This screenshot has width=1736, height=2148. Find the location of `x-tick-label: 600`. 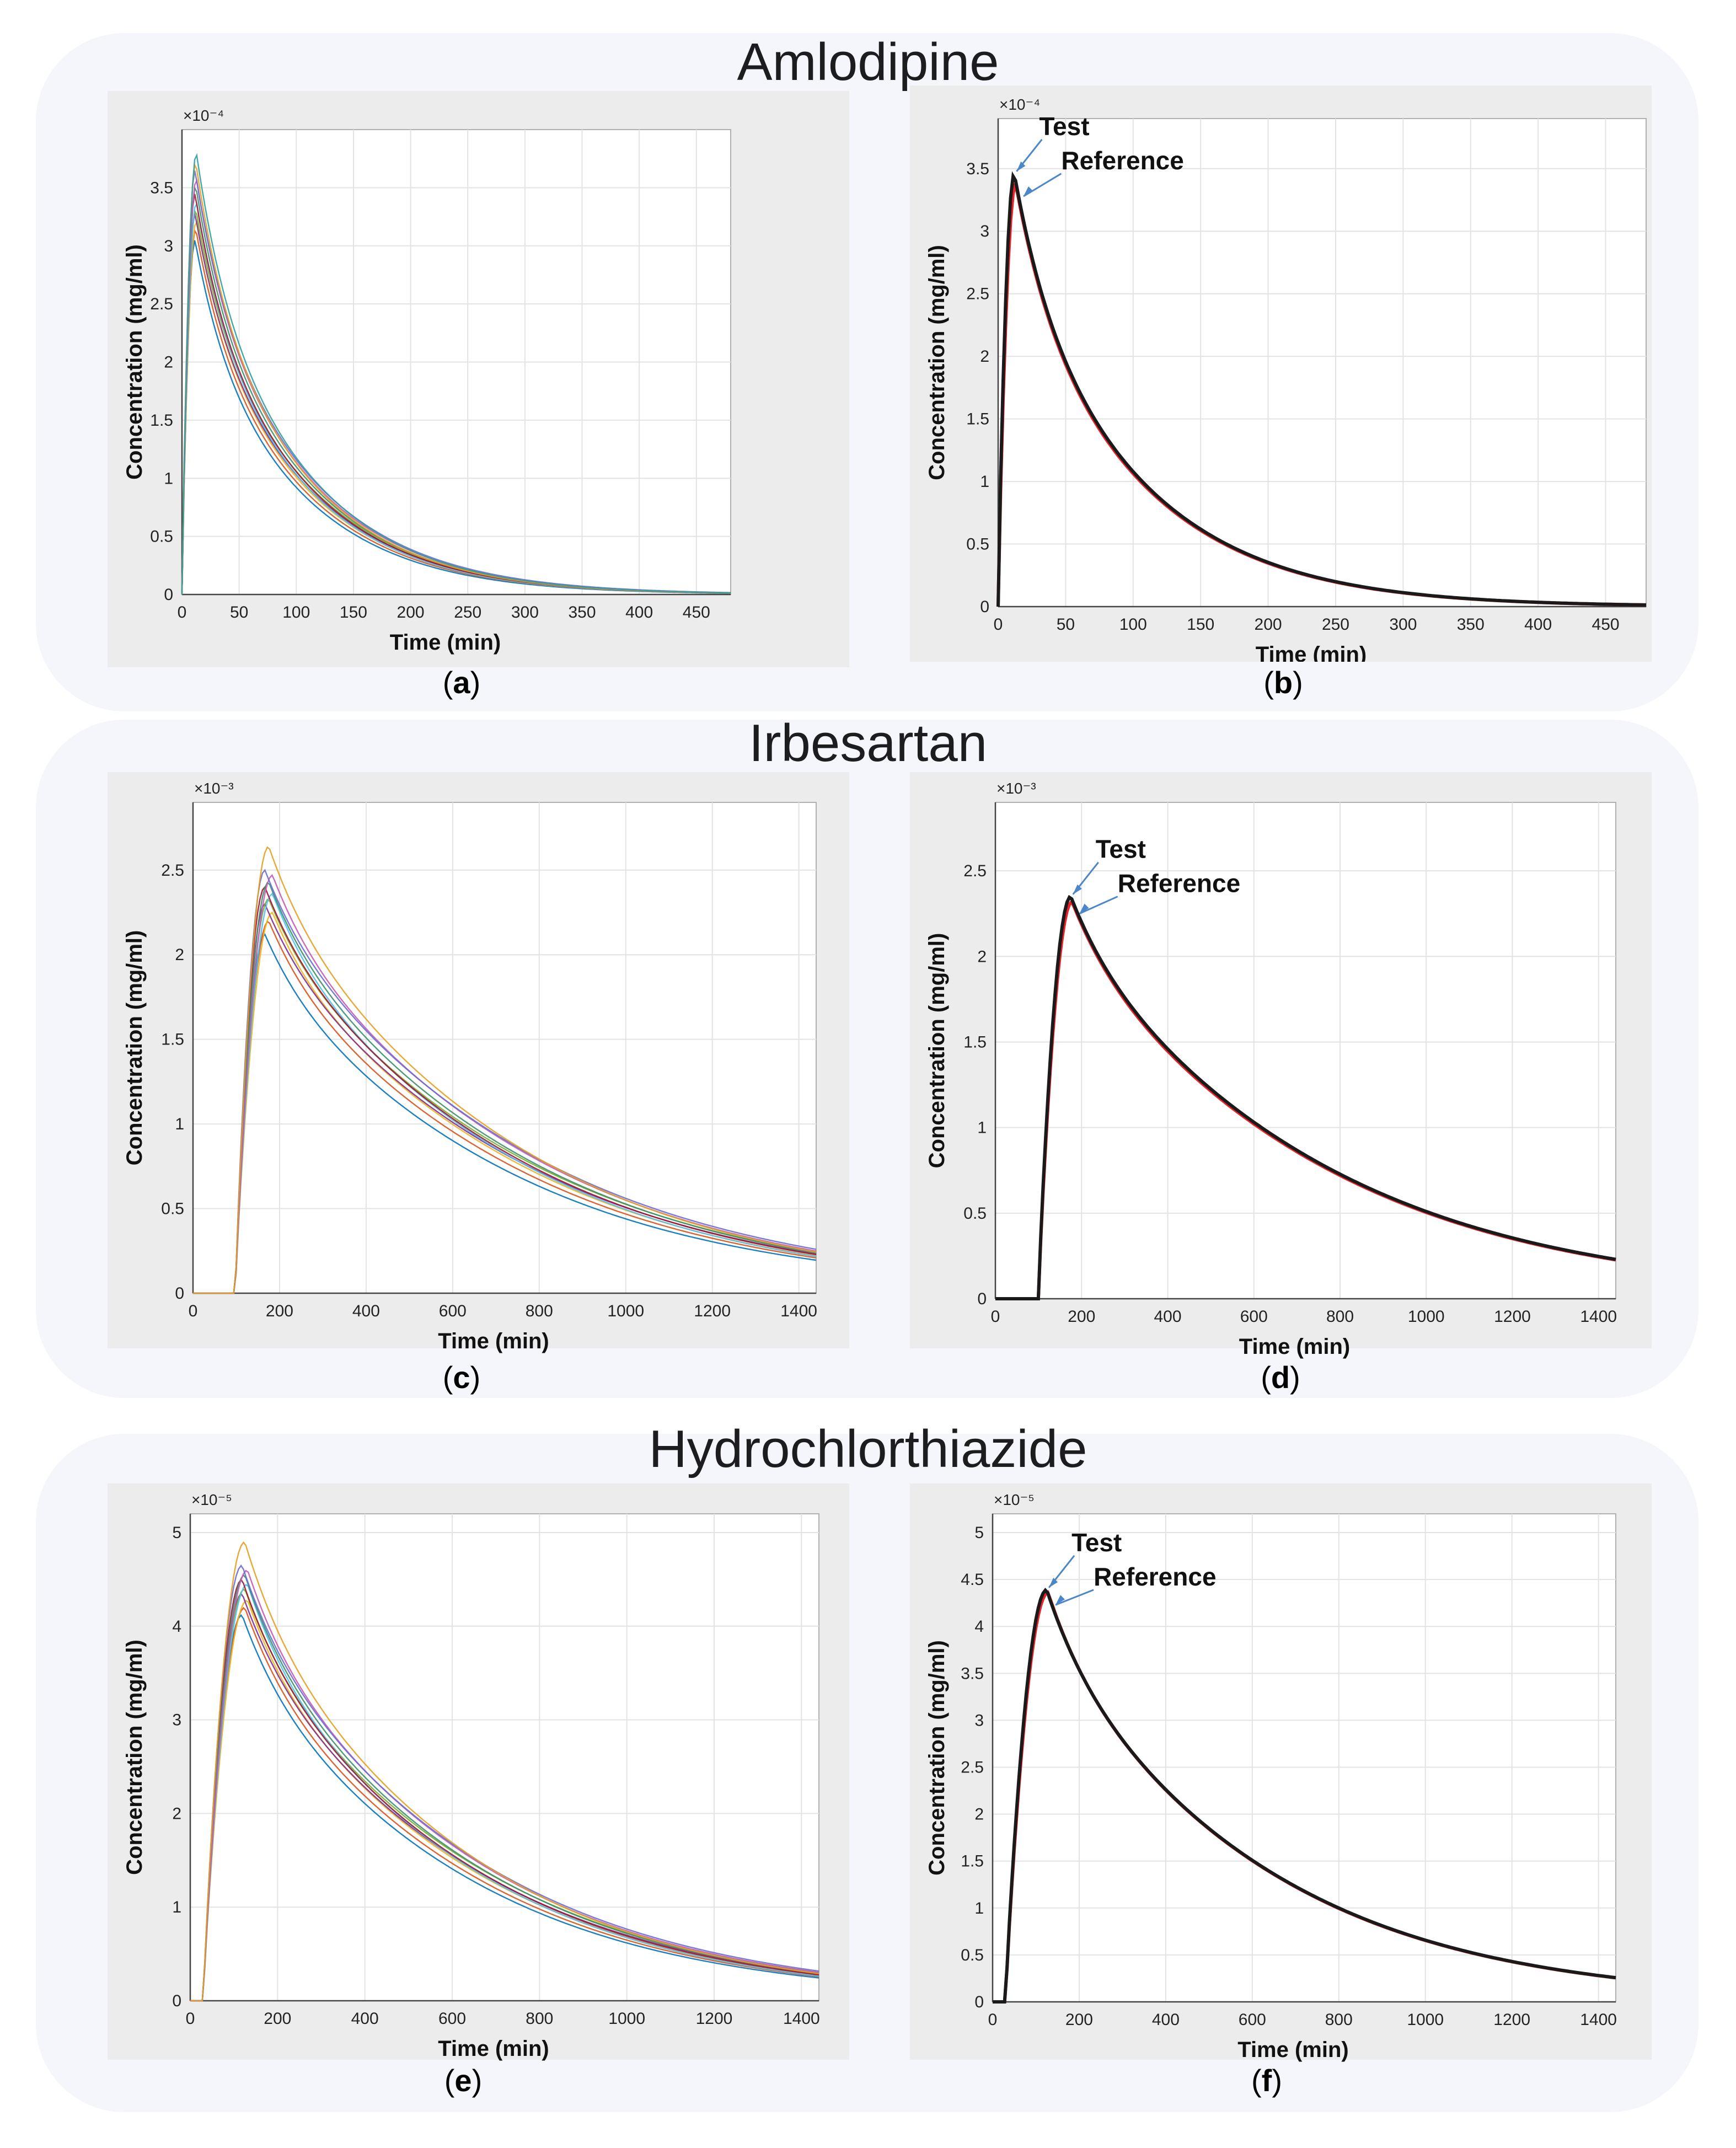

x-tick-label: 600 is located at coordinates (1252, 2020).